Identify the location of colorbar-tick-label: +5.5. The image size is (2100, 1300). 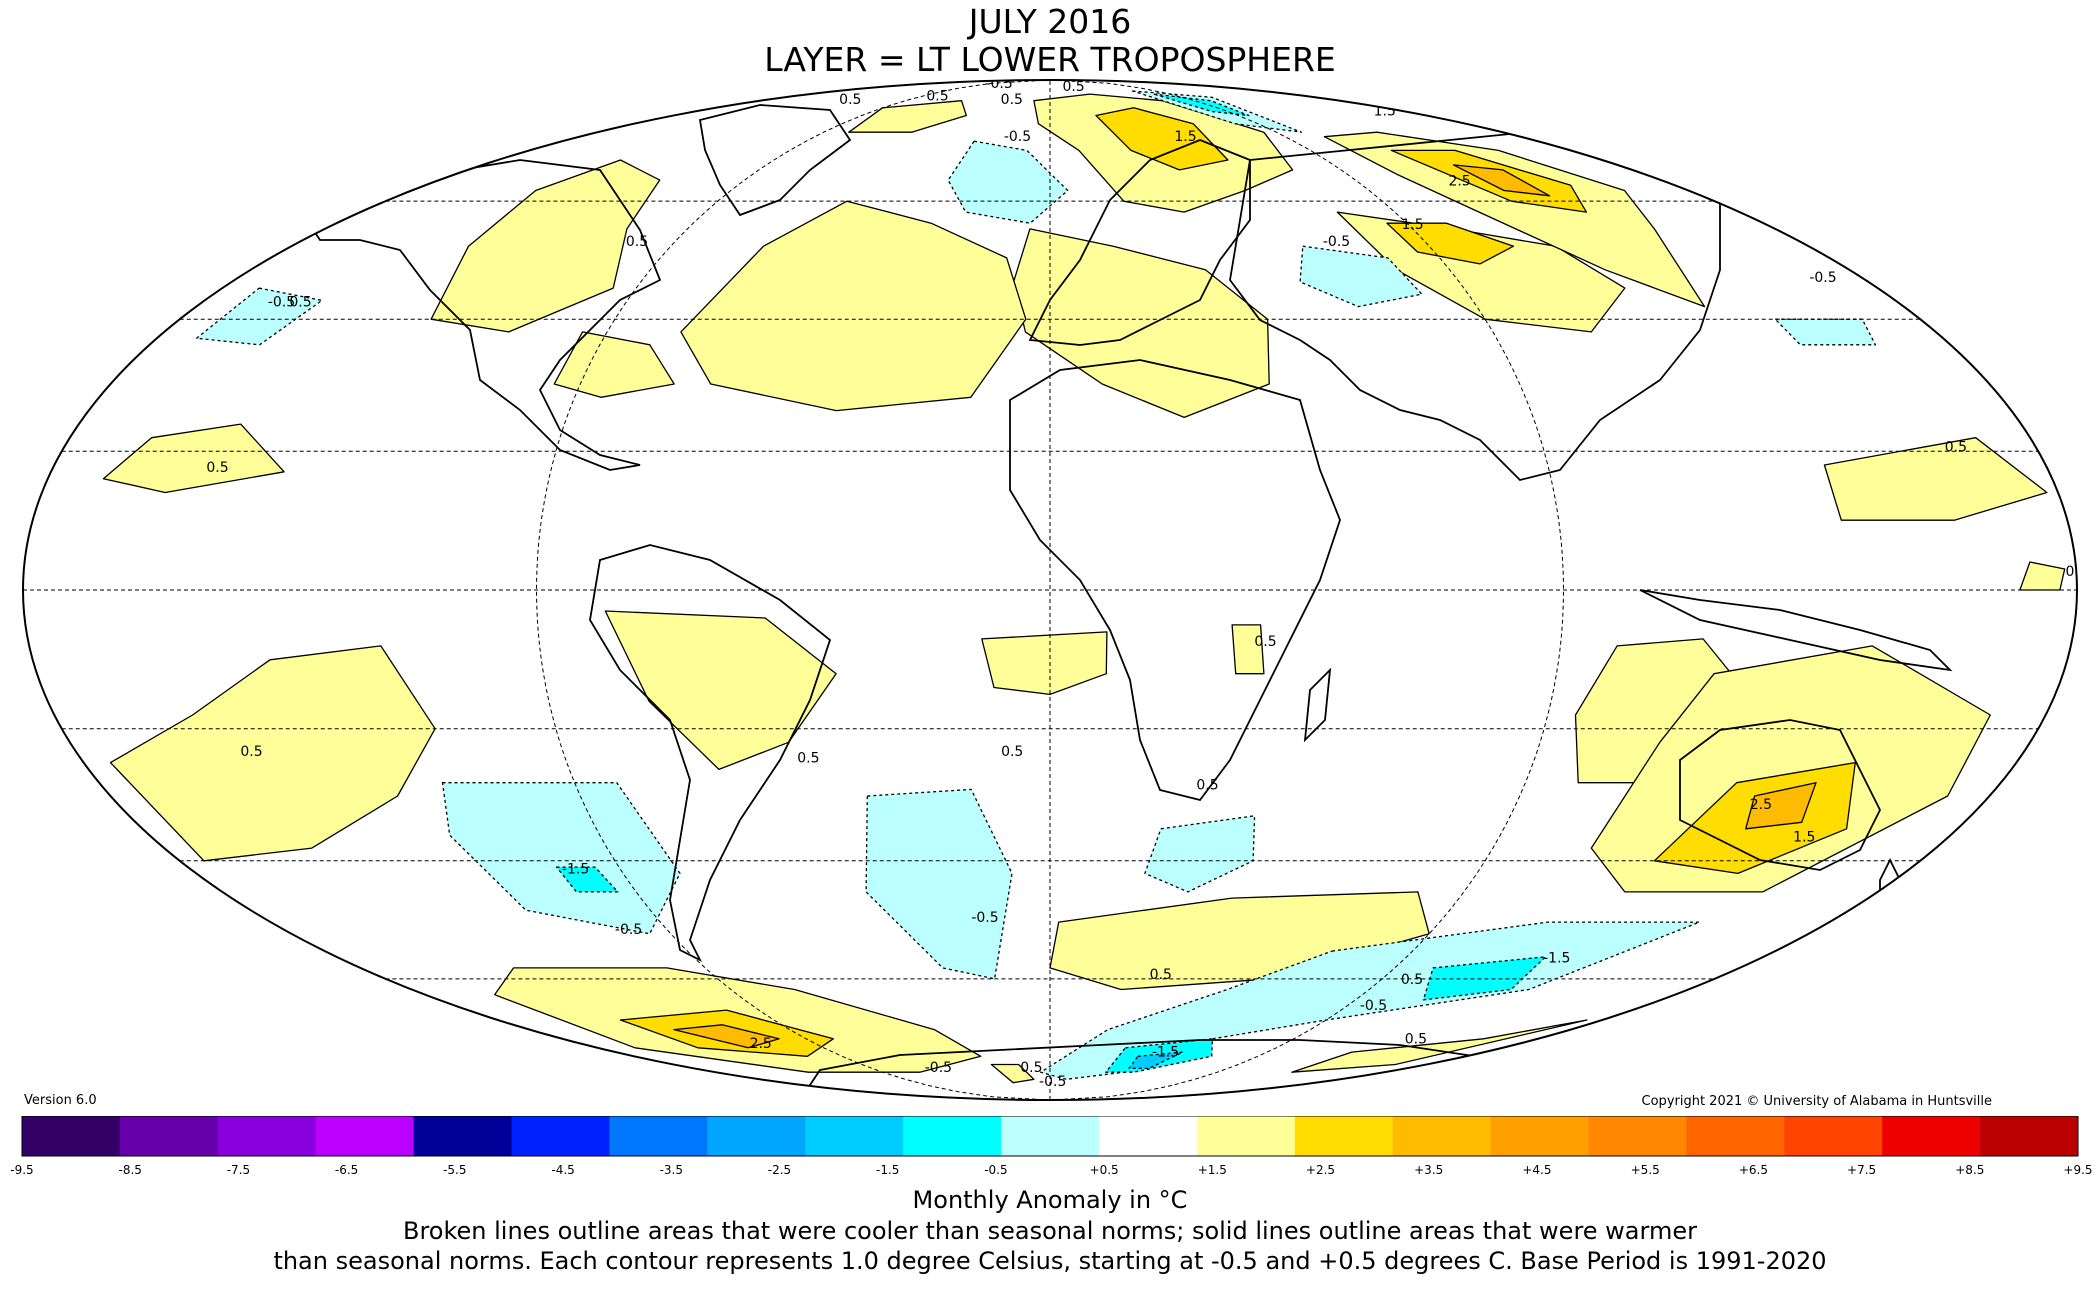
(1645, 1170).